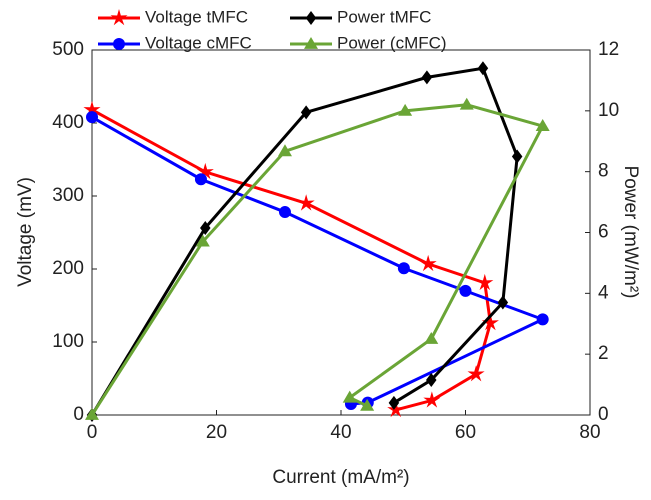 The height and width of the screenshot is (500, 651). Describe the element at coordinates (603, 292) in the screenshot. I see `y2-tick-label: 4` at that location.